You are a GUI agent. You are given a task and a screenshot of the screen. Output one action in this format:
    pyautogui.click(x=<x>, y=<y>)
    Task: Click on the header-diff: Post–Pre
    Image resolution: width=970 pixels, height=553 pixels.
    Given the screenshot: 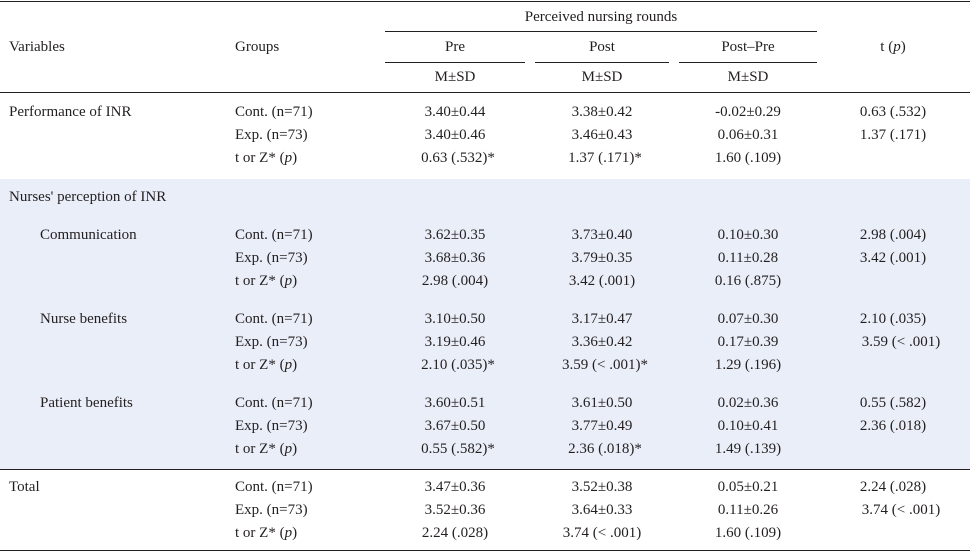 What is the action you would take?
    pyautogui.click(x=748, y=47)
    